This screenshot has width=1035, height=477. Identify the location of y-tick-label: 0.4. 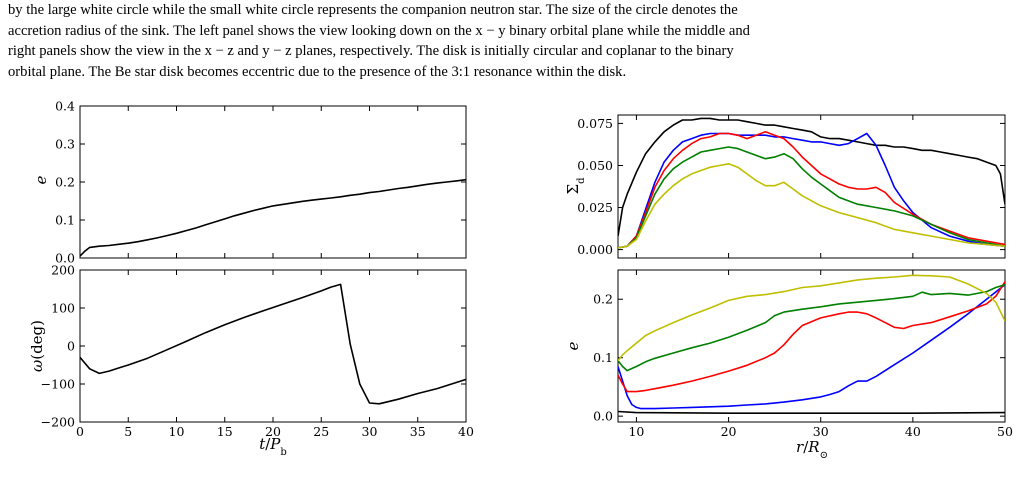
(65, 106).